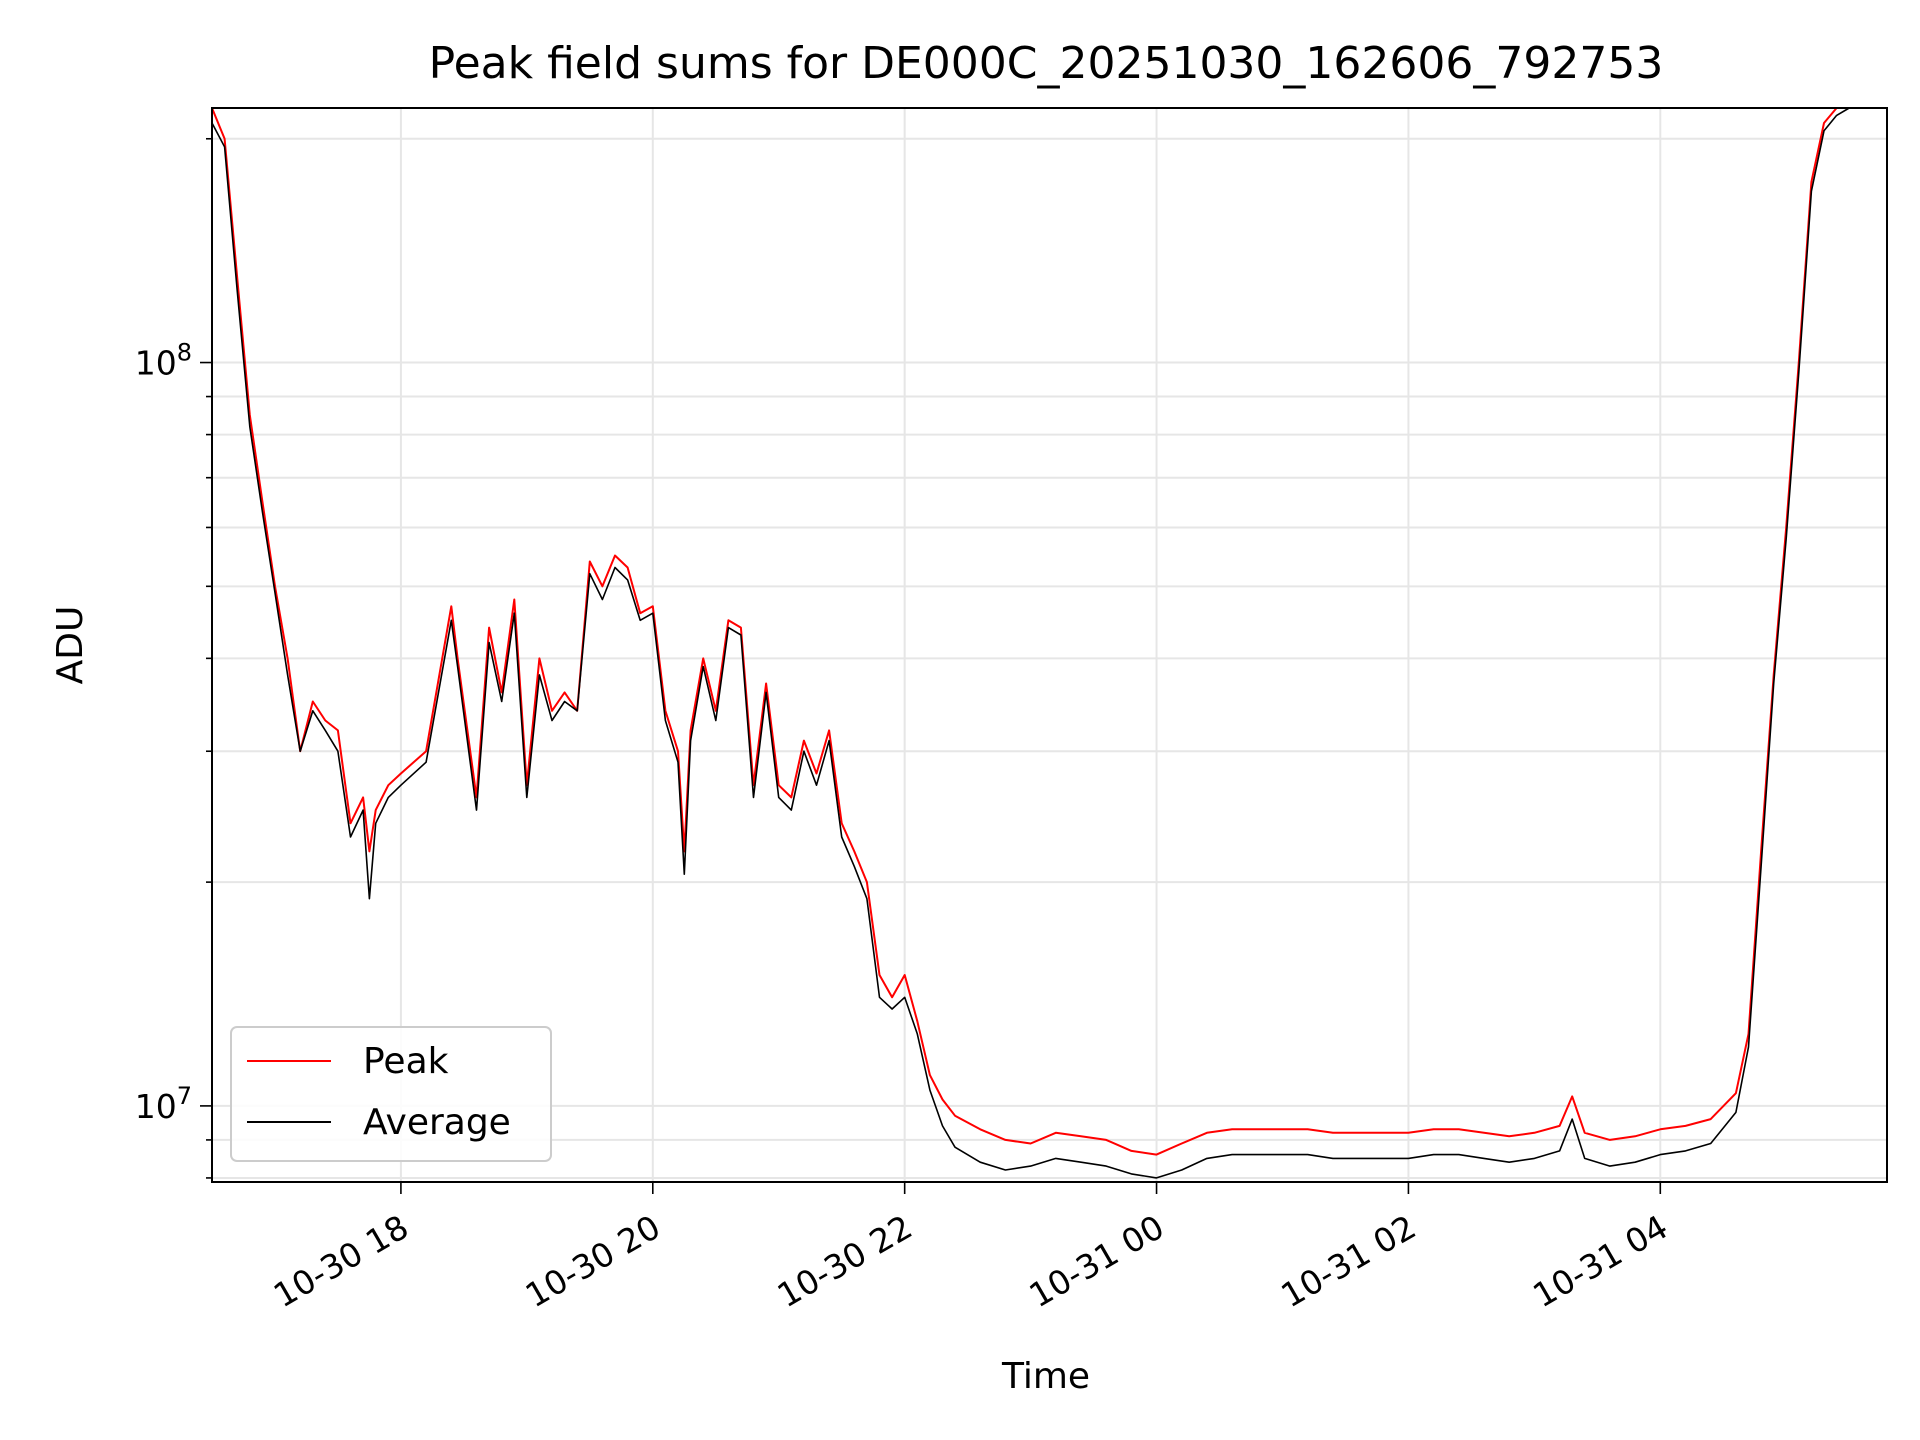 This screenshot has height=1440, width=1920. Describe the element at coordinates (163, 1104) in the screenshot. I see `y-tick-label: 10⁷` at that location.